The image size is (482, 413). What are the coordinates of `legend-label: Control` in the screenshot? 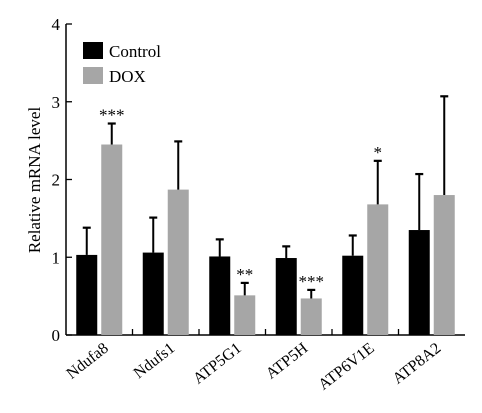 It's located at (135, 51).